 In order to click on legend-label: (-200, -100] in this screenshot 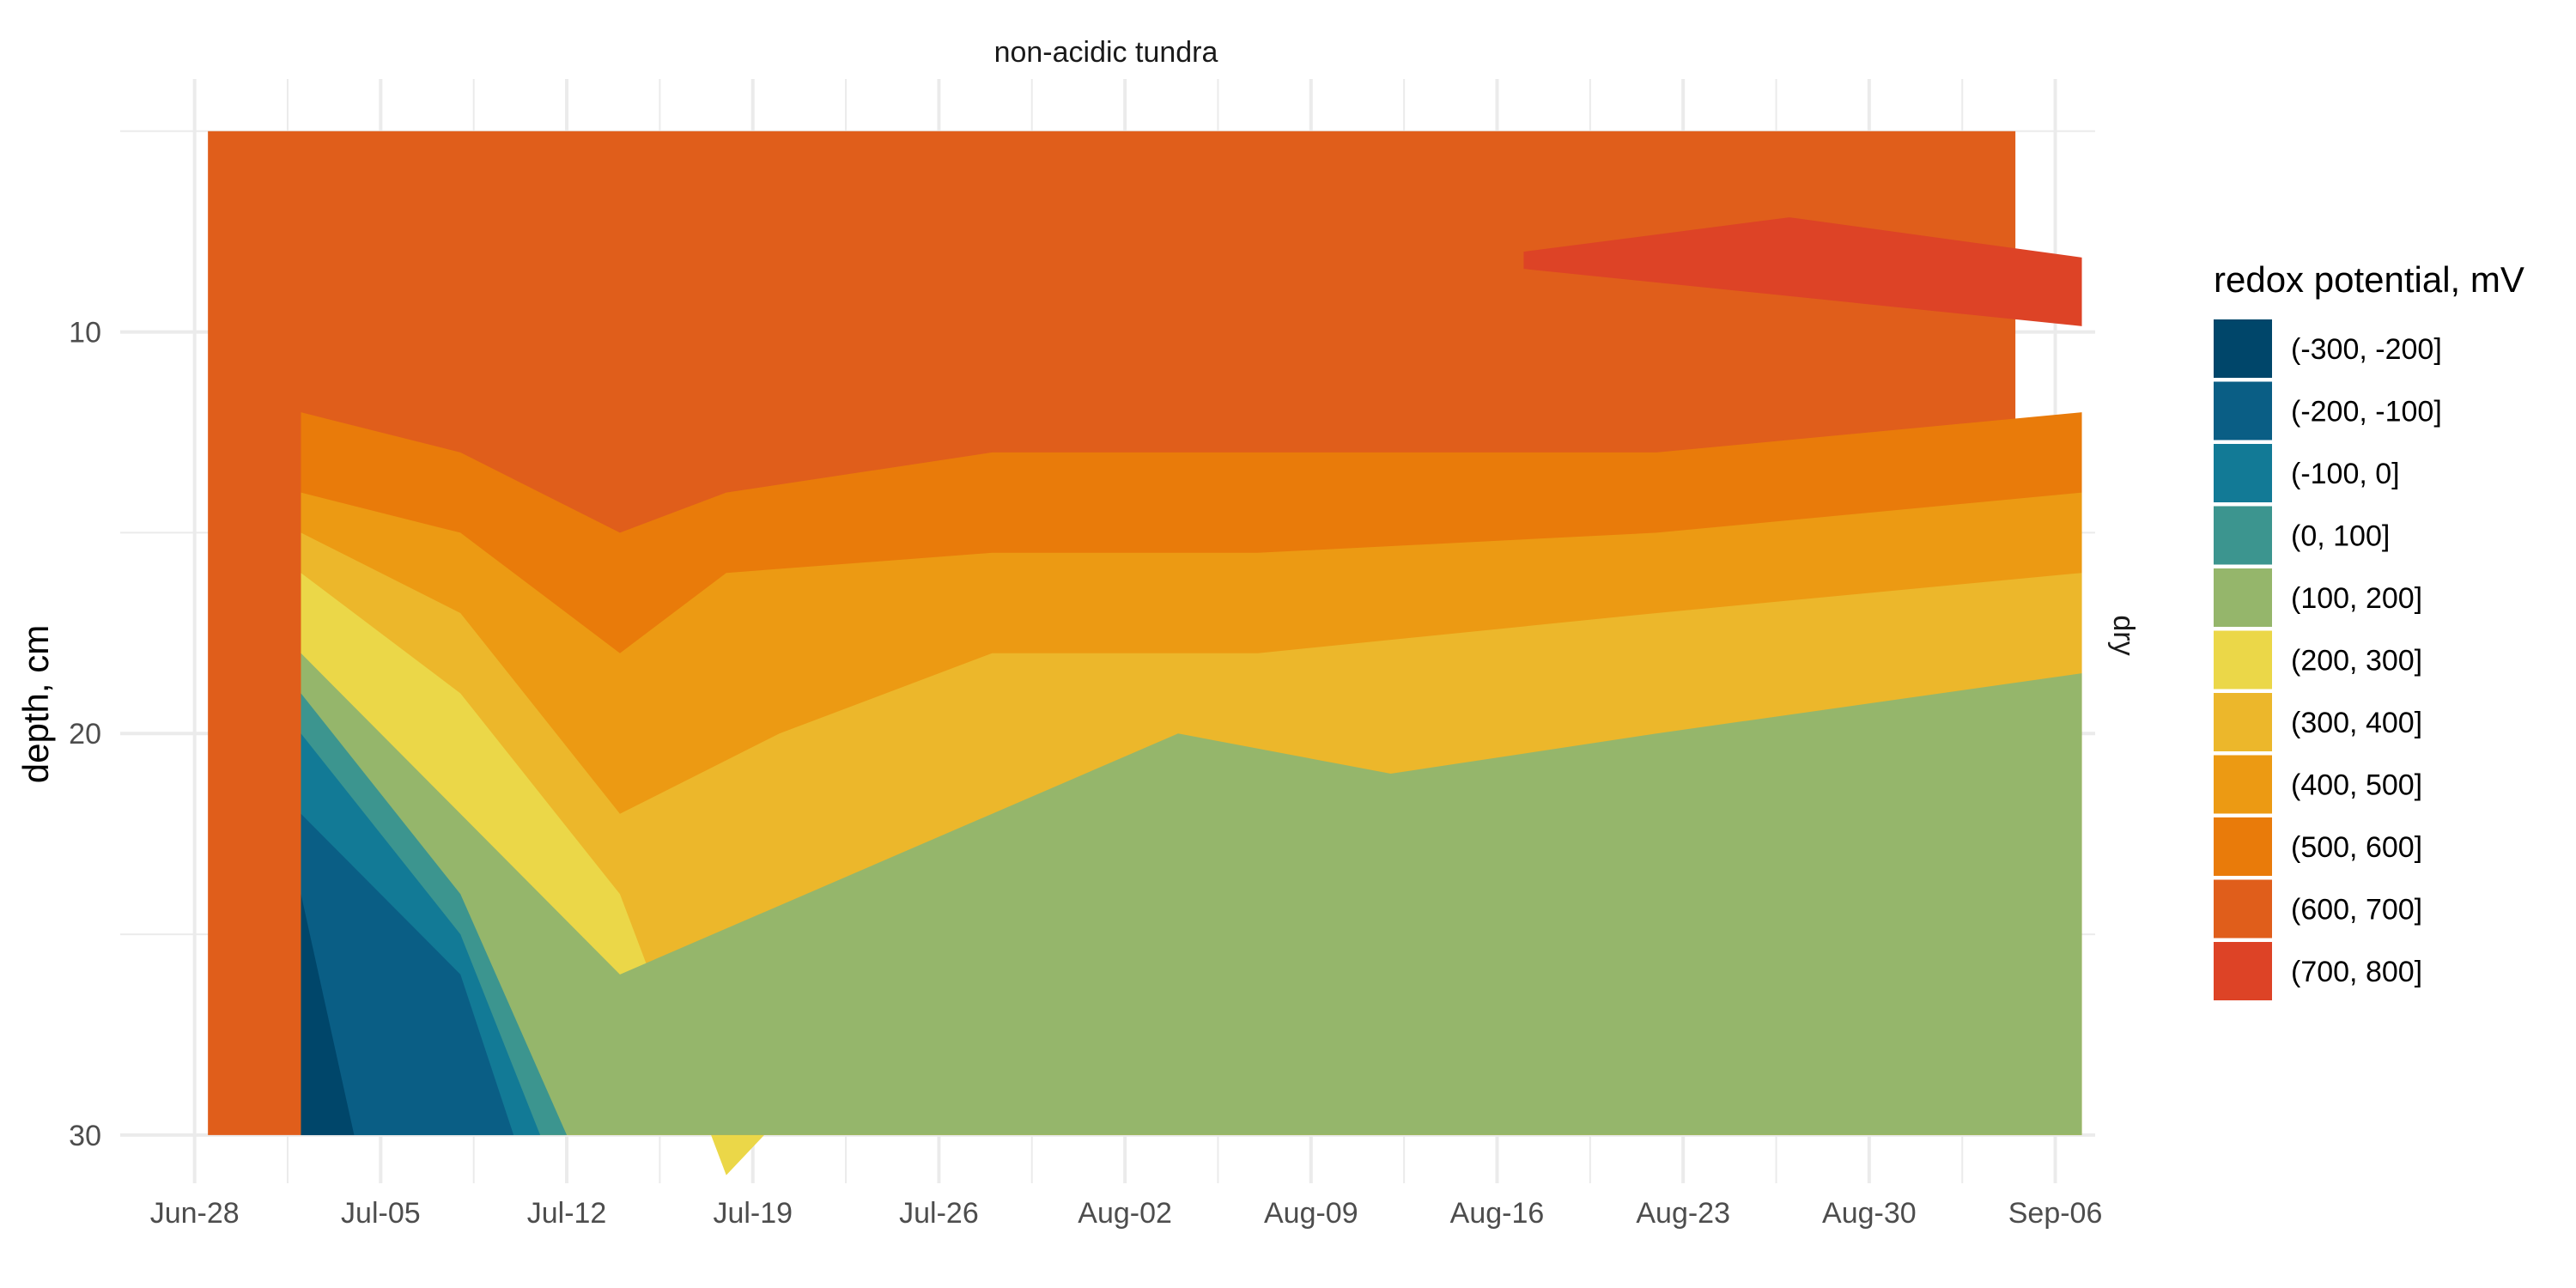, I will do `click(2367, 412)`.